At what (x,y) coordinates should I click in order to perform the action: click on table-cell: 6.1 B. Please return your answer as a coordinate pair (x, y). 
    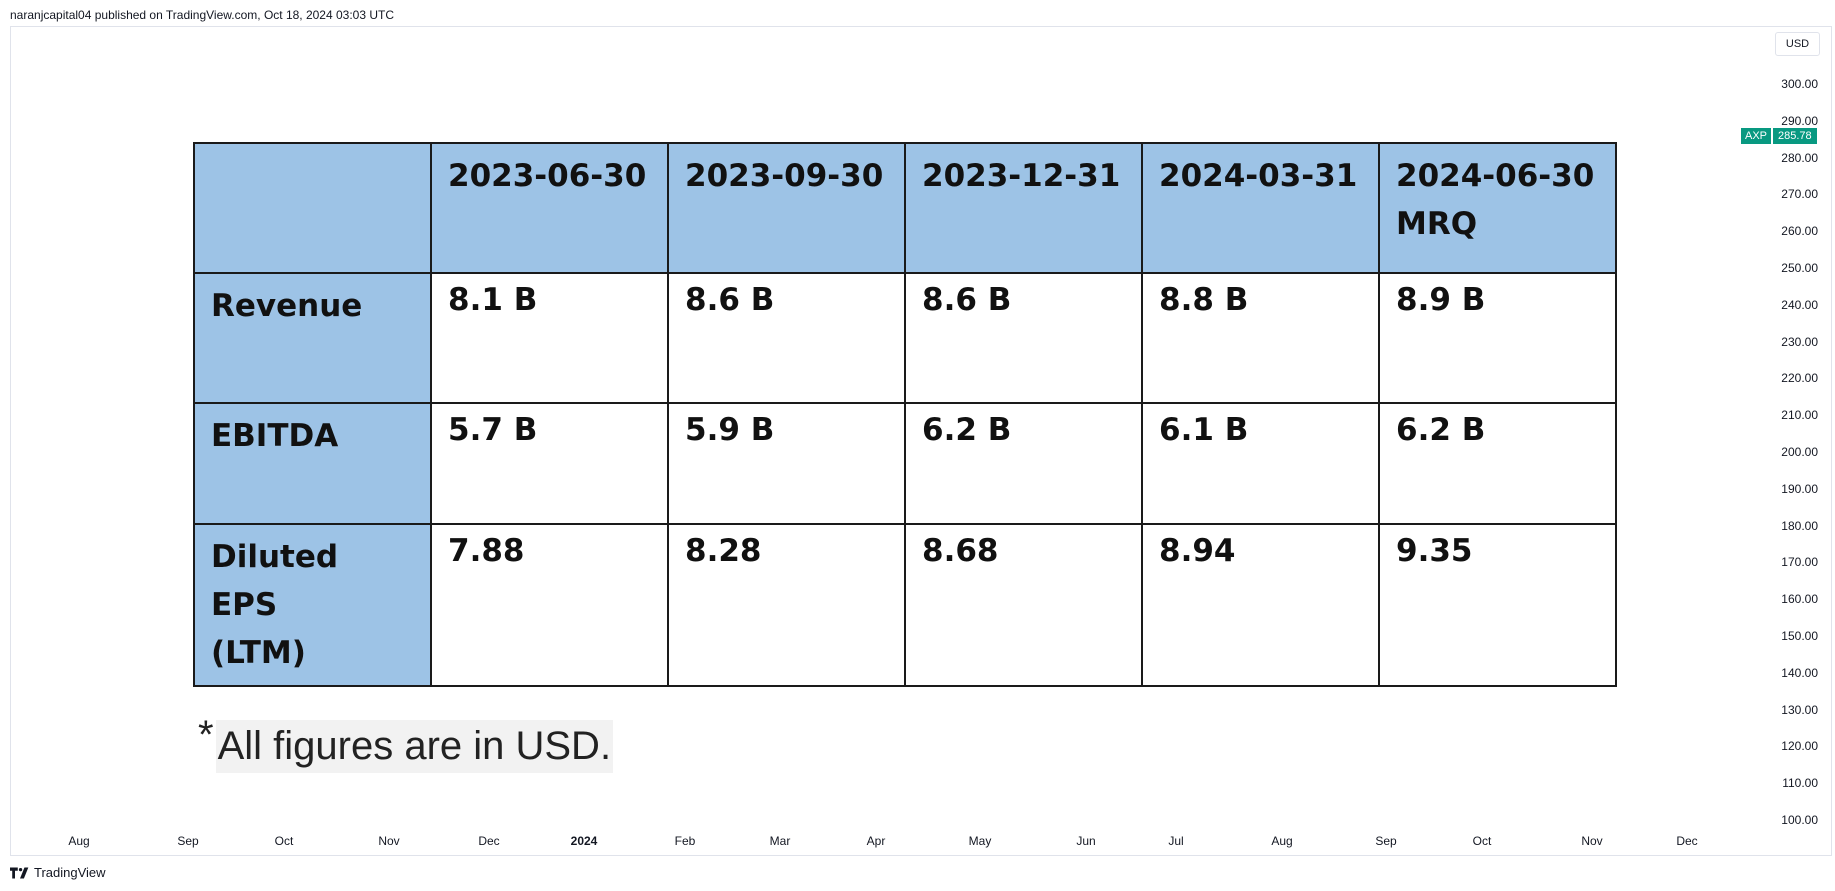
    Looking at the image, I should click on (1260, 463).